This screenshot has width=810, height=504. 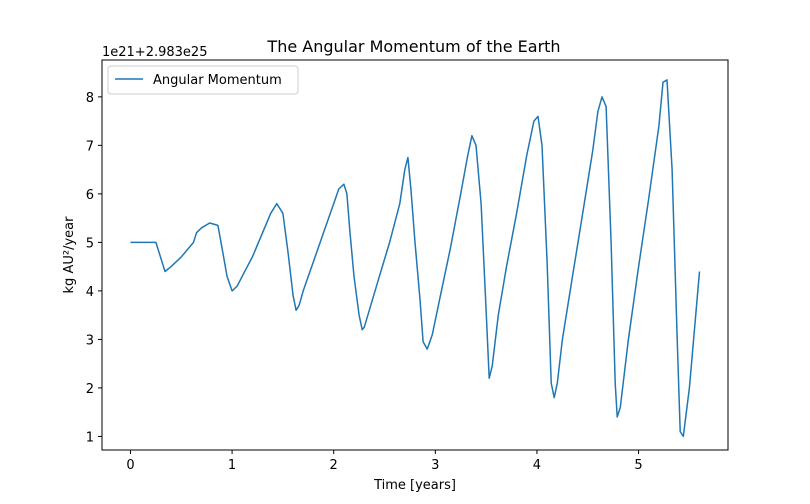 What do you see at coordinates (232, 465) in the screenshot?
I see `x-tick-label: 1` at bounding box center [232, 465].